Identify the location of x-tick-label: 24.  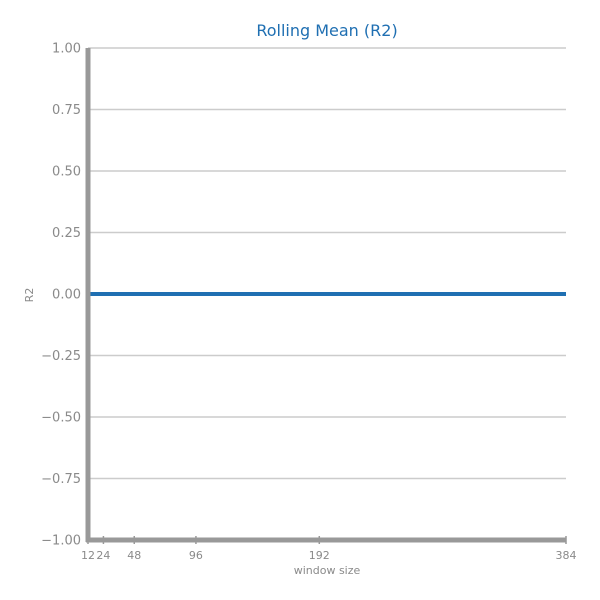
(103, 555).